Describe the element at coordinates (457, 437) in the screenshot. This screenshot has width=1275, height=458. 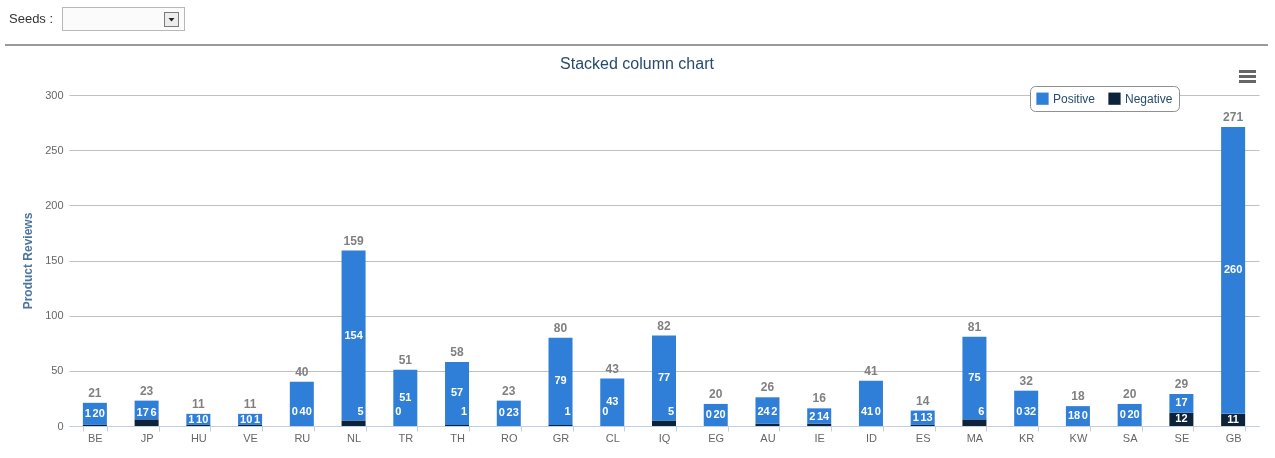
I see `x-tick-label: TH` at that location.